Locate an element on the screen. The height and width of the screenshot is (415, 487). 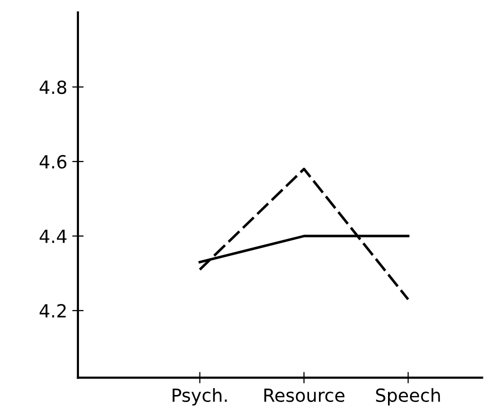
x-tick-label: Resource is located at coordinates (304, 395).